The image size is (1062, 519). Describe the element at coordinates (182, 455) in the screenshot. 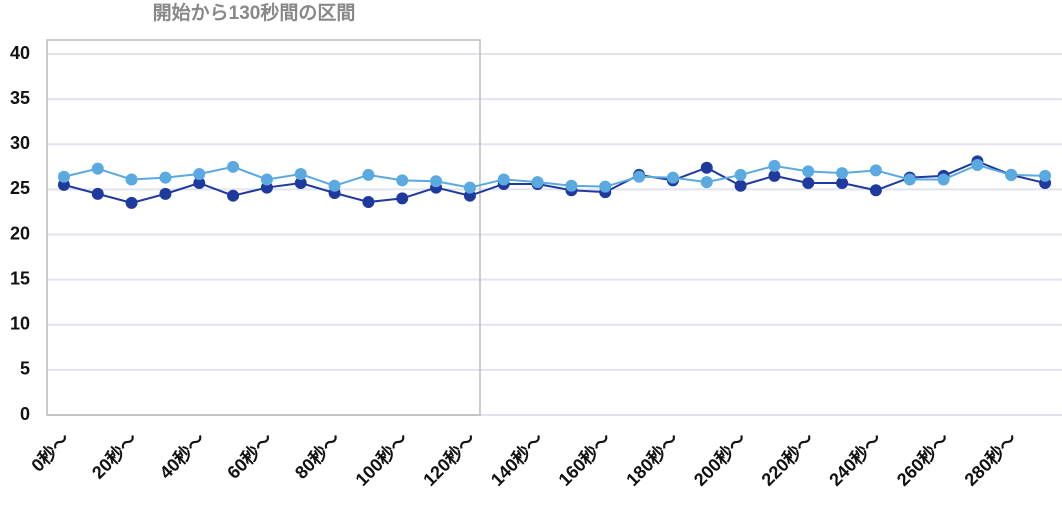

I see `x-tick-label: 40秒〜` at that location.